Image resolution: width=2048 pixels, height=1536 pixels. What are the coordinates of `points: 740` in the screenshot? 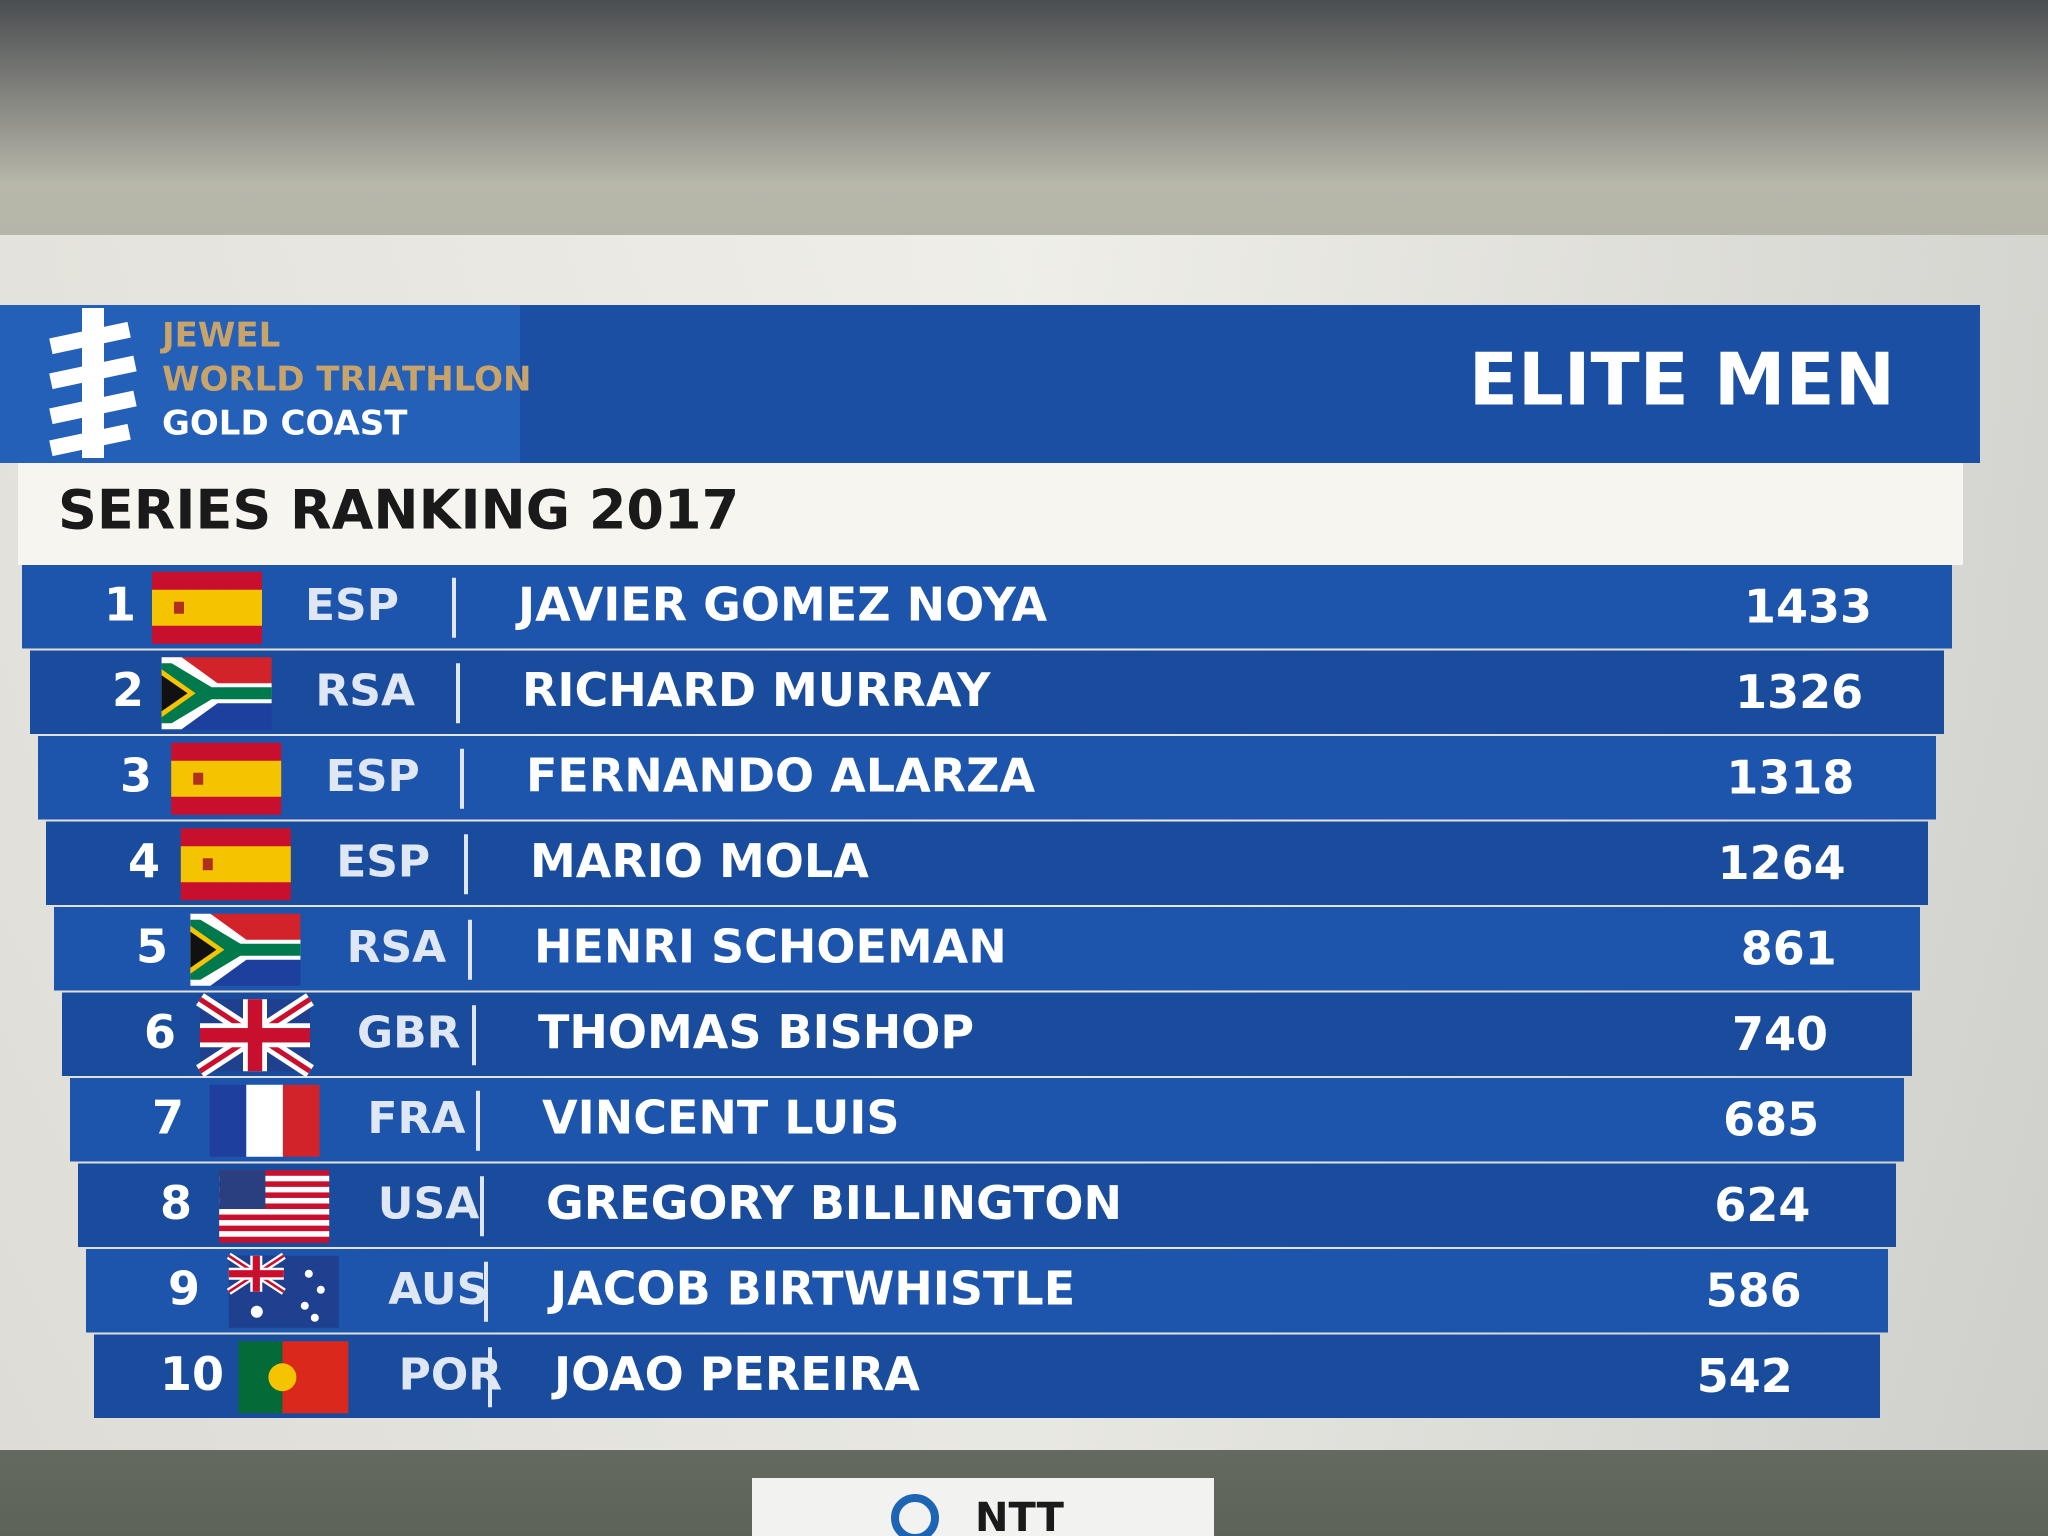 It's located at (1780, 1034).